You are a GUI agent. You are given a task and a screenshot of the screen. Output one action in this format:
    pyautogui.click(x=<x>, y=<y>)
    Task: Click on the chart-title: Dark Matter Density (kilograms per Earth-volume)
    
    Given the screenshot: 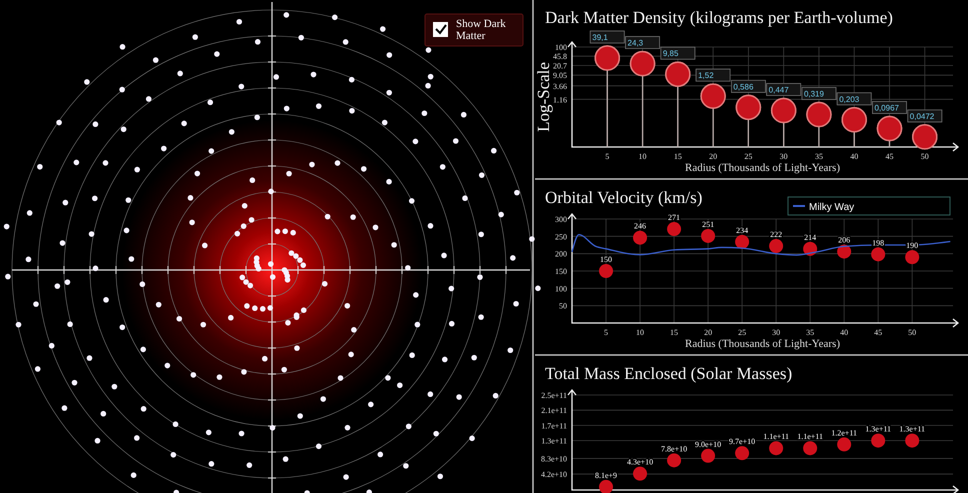 What is the action you would take?
    pyautogui.click(x=719, y=17)
    